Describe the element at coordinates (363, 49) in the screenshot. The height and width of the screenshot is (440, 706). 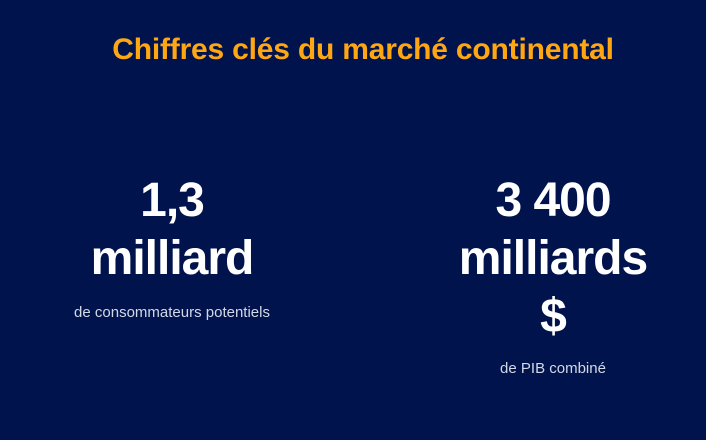
I see `slide-title: Chiffres clés du marché continental` at that location.